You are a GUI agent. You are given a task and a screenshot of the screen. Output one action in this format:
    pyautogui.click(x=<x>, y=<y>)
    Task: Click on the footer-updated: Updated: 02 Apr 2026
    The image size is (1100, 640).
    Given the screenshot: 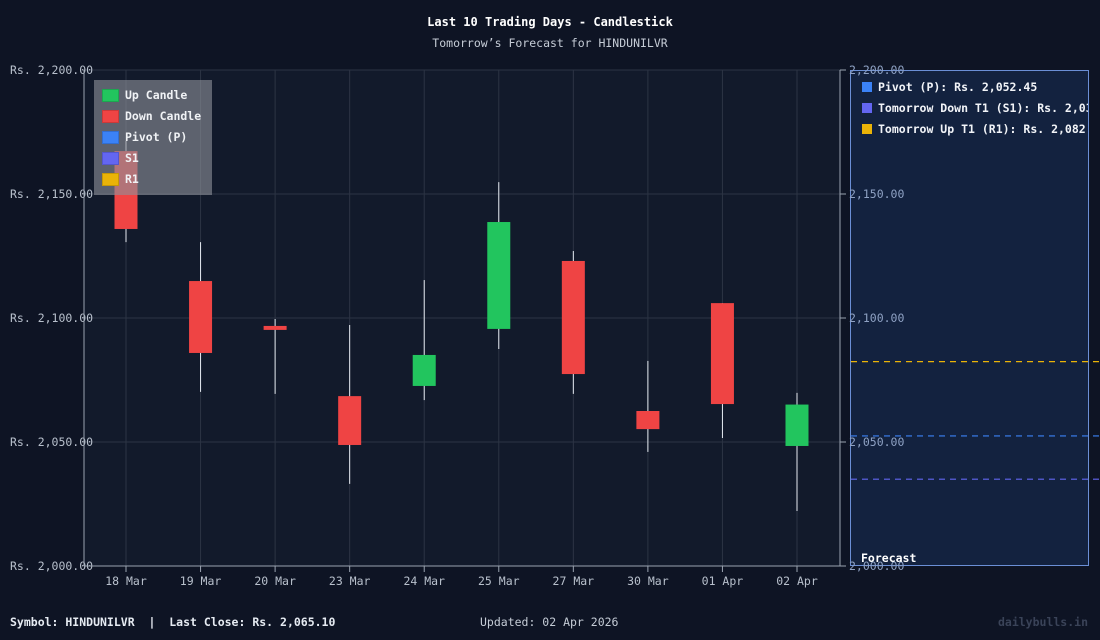 What is the action you would take?
    pyautogui.click(x=549, y=622)
    